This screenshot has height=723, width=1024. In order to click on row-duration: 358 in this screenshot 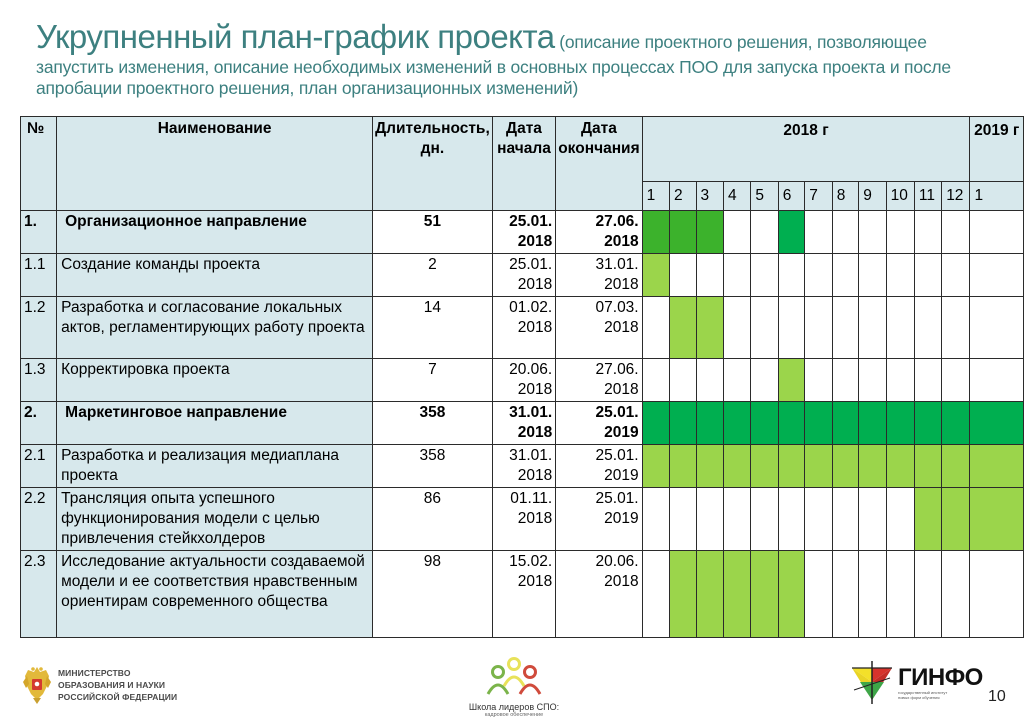, I will do `click(432, 423)`.